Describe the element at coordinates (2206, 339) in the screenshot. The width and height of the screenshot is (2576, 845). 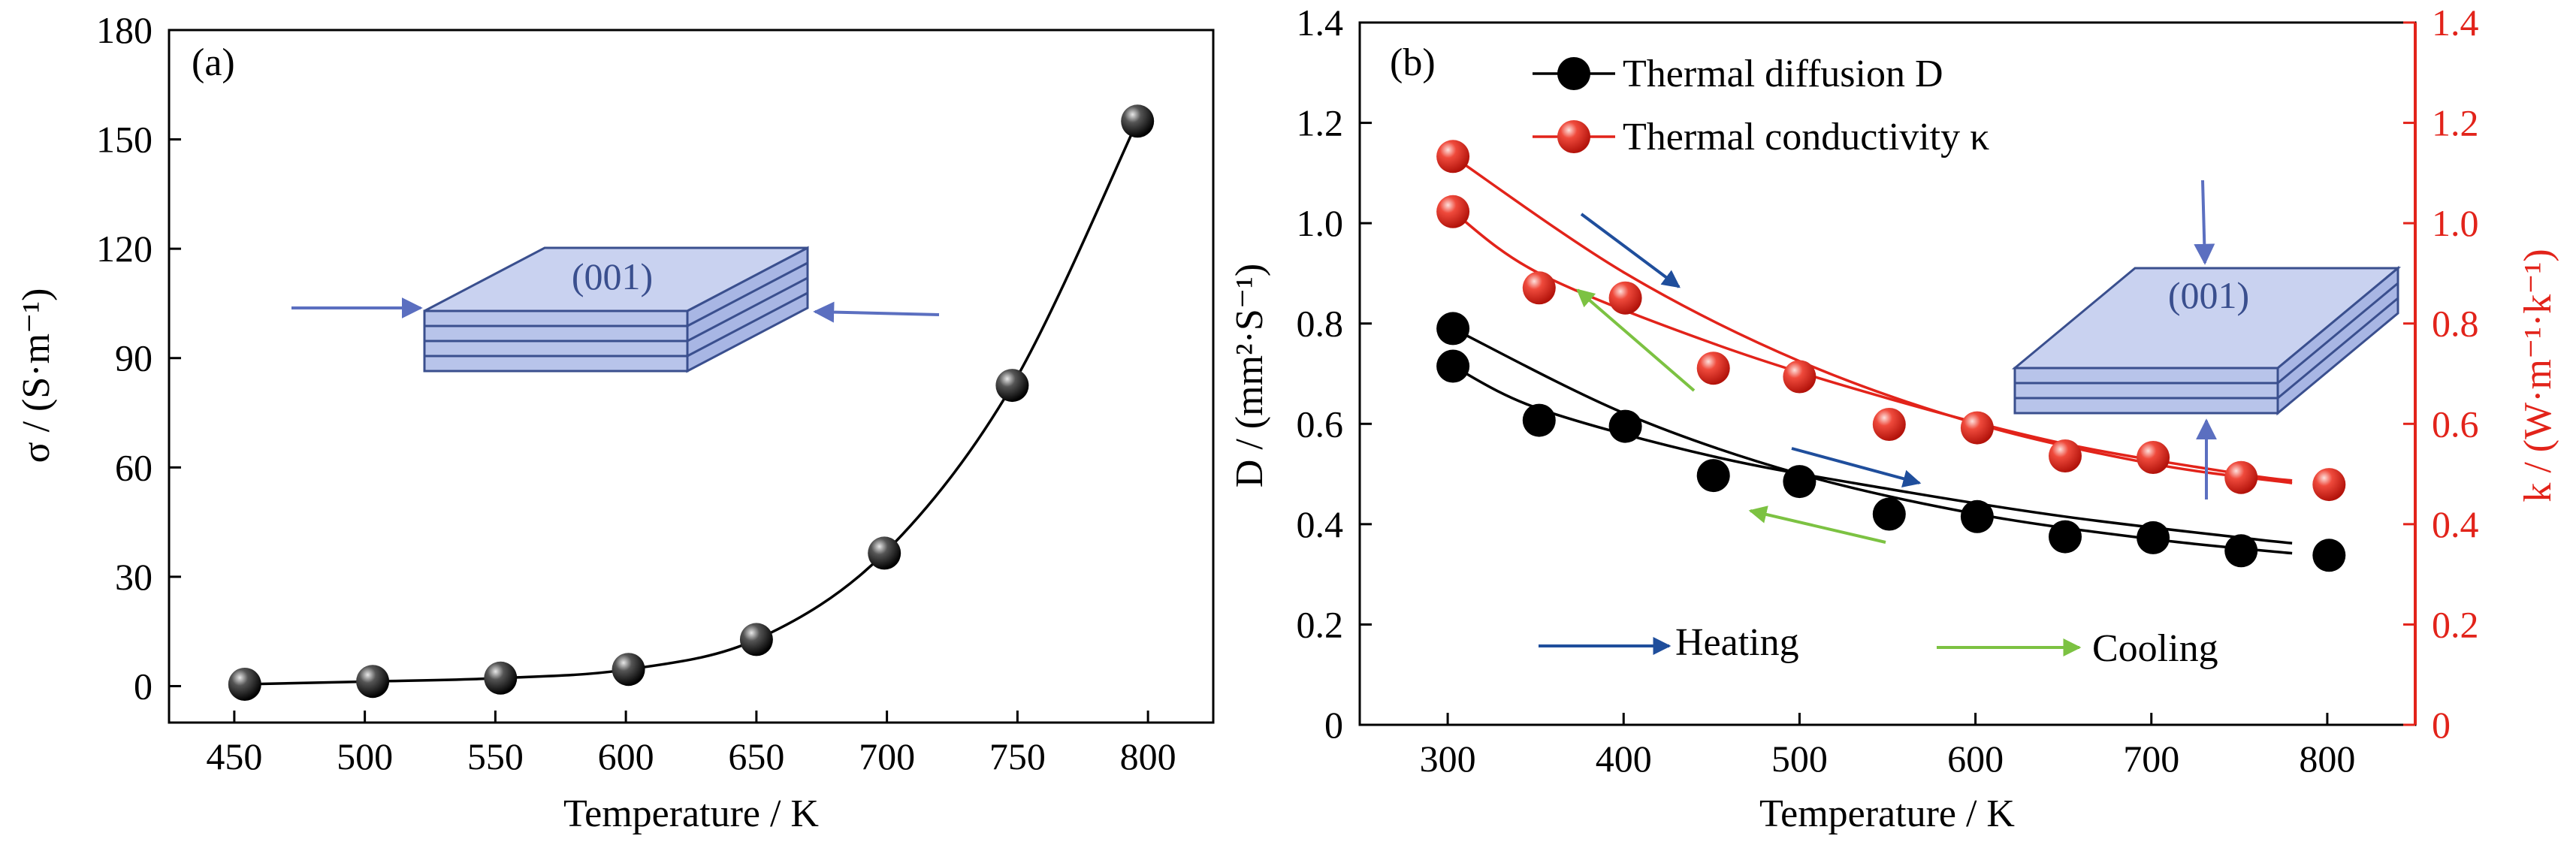
I see `panel-b-crystal-inset: (001)` at that location.